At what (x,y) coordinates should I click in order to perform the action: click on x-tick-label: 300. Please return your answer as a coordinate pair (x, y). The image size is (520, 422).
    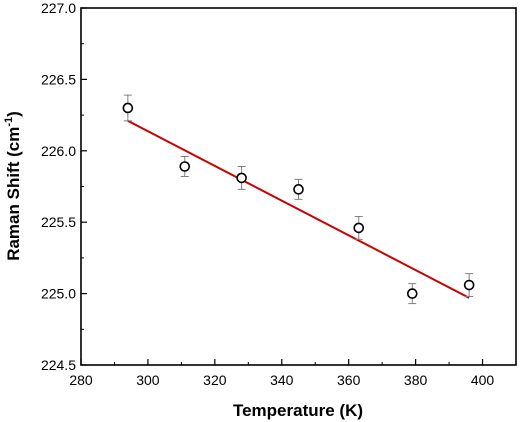
    Looking at the image, I should click on (148, 380).